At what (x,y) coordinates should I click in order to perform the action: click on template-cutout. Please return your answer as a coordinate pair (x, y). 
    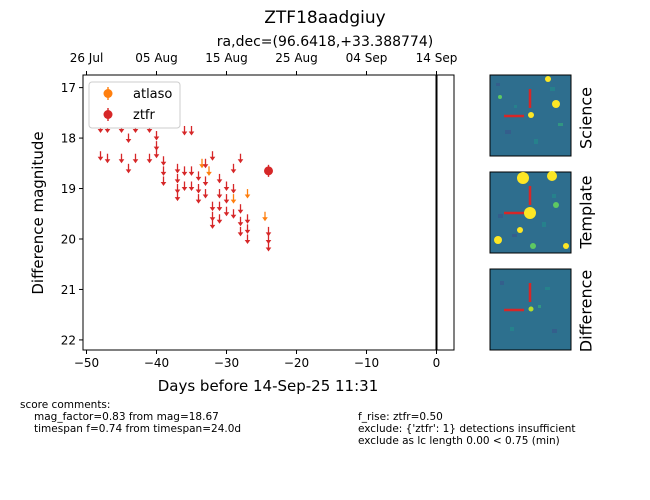
    Looking at the image, I should click on (530, 212).